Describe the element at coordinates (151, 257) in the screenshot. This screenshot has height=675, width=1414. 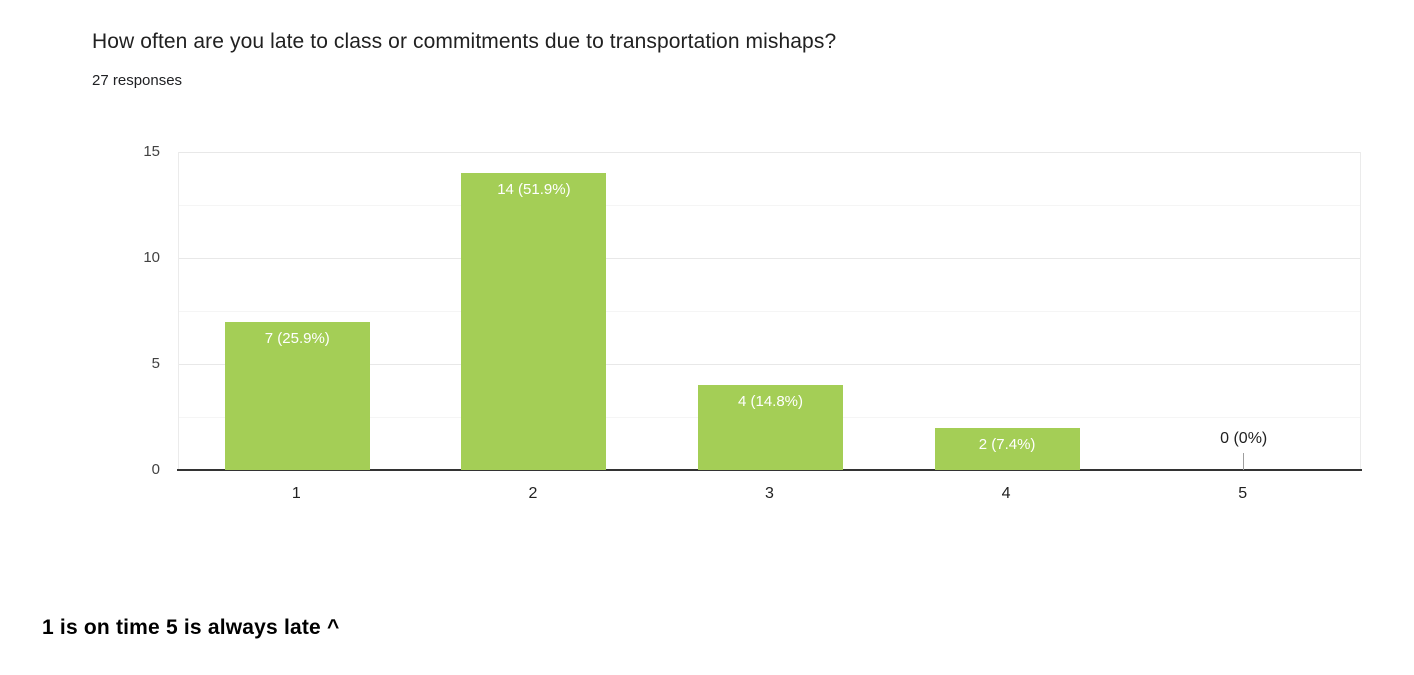
I see `y-tick-label: 10` at that location.